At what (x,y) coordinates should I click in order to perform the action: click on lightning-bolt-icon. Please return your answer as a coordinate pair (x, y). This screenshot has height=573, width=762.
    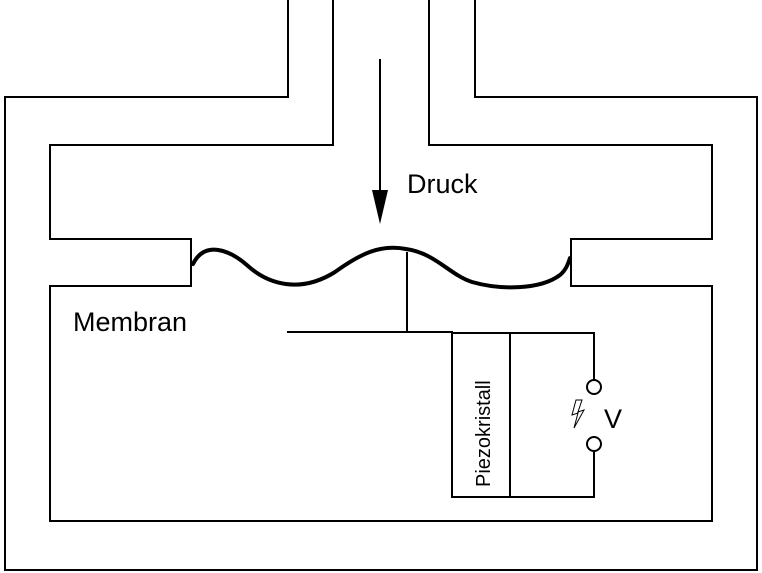
    Looking at the image, I should click on (578, 414).